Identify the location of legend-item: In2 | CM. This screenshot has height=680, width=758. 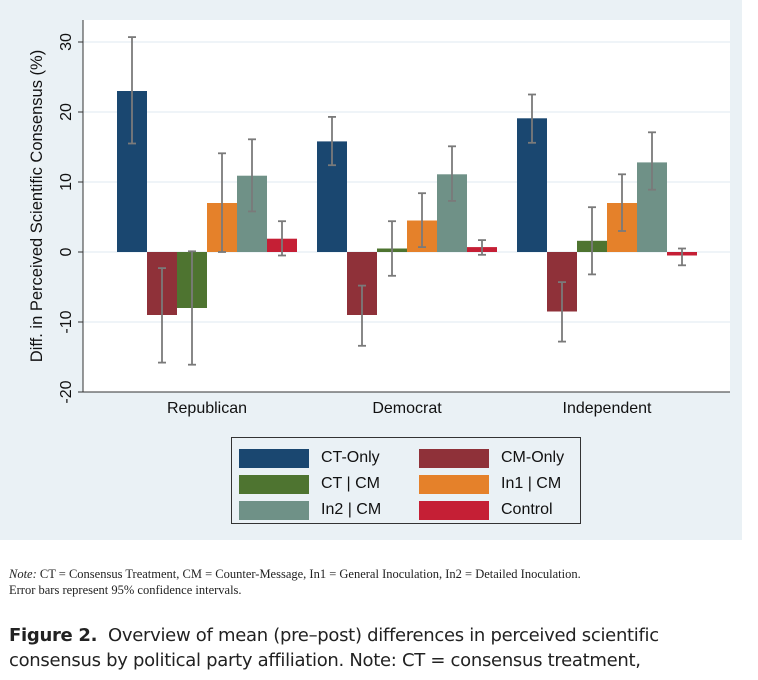
(310, 510).